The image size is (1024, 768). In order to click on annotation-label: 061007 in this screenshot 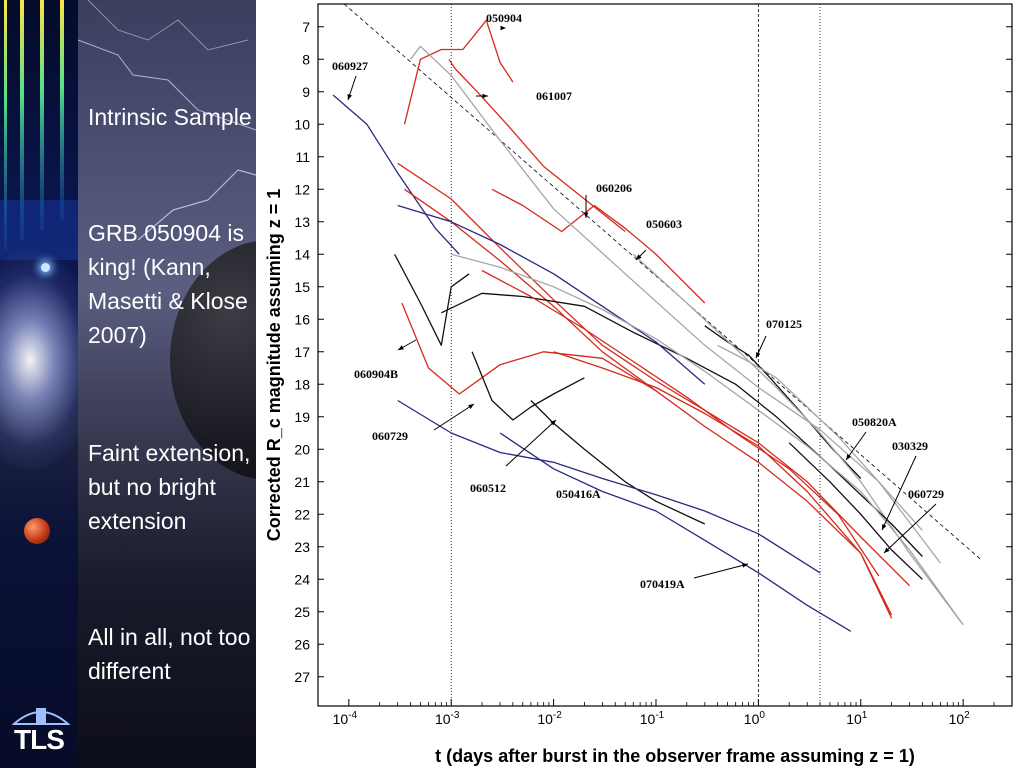, I will do `click(554, 96)`.